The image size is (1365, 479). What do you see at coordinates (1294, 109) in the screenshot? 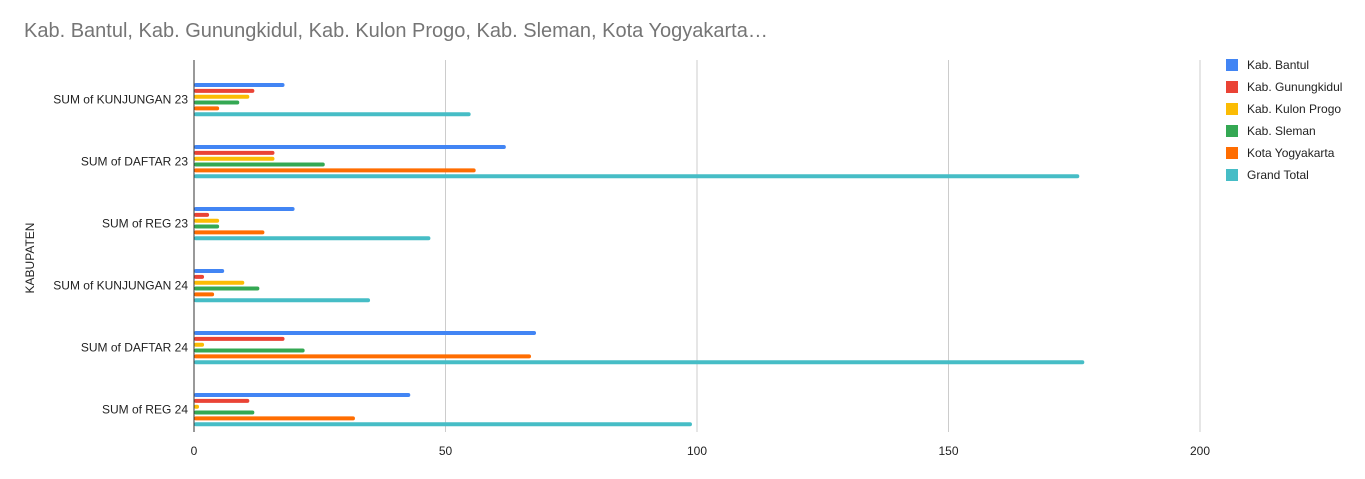
I see `legend-label: Kab. Kulon Progo` at bounding box center [1294, 109].